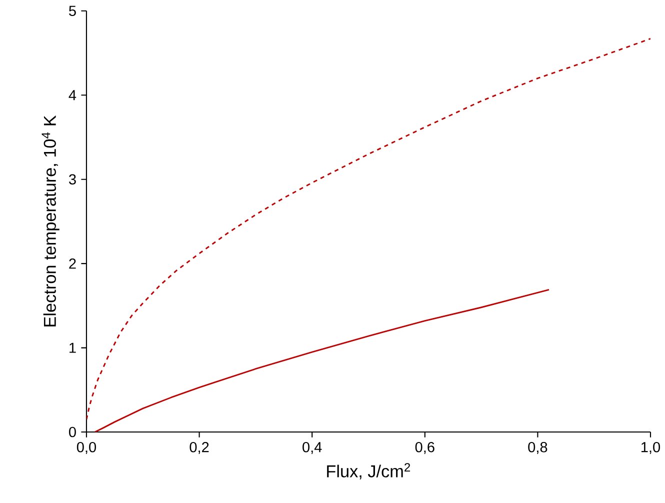  Describe the element at coordinates (73, 347) in the screenshot. I see `y-tick-label: 1` at that location.